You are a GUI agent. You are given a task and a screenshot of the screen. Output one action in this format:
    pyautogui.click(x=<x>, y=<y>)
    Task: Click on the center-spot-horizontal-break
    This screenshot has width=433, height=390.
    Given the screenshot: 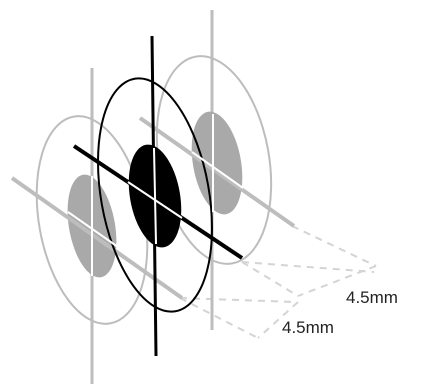 What is the action you would take?
    pyautogui.click(x=155, y=200)
    